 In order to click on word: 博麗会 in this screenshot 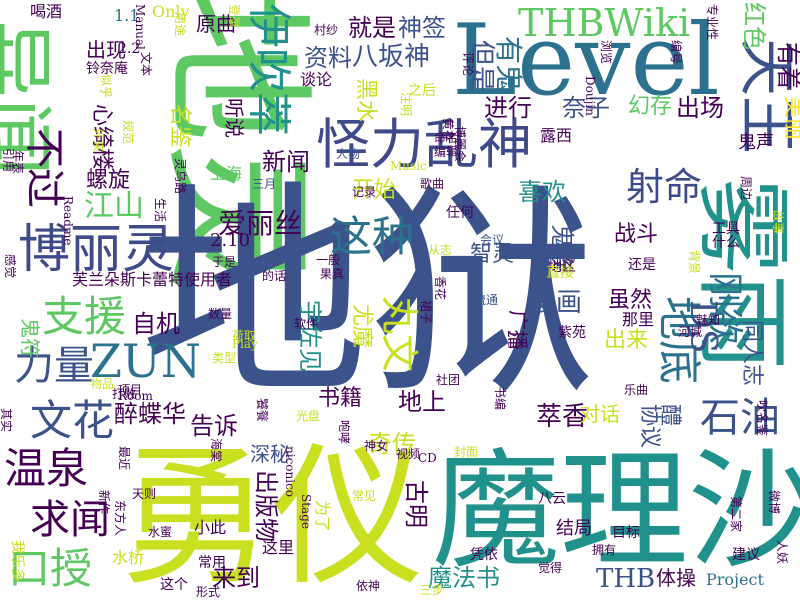, I will do `click(460, 144)`.